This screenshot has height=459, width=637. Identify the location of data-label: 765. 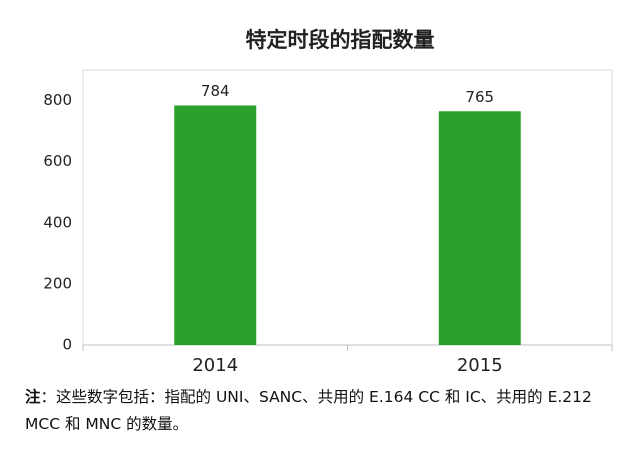
(479, 97).